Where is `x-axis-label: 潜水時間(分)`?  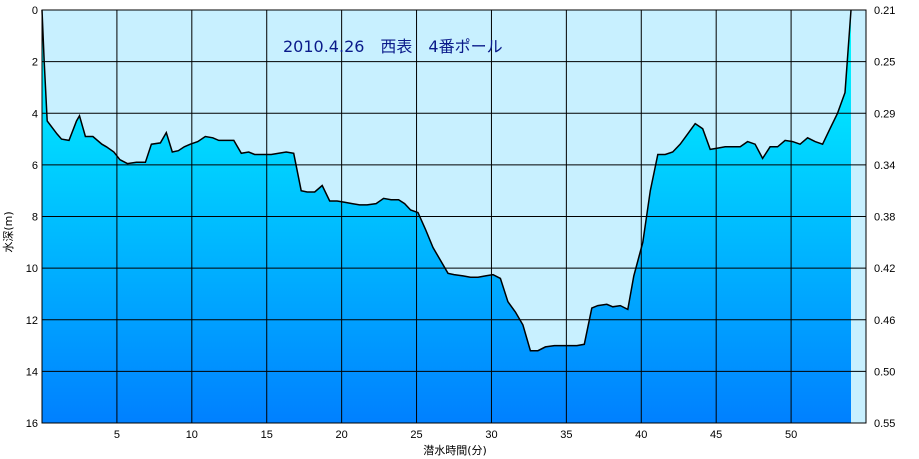
x-axis-label: 潜水時間(分) is located at coordinates (455, 450).